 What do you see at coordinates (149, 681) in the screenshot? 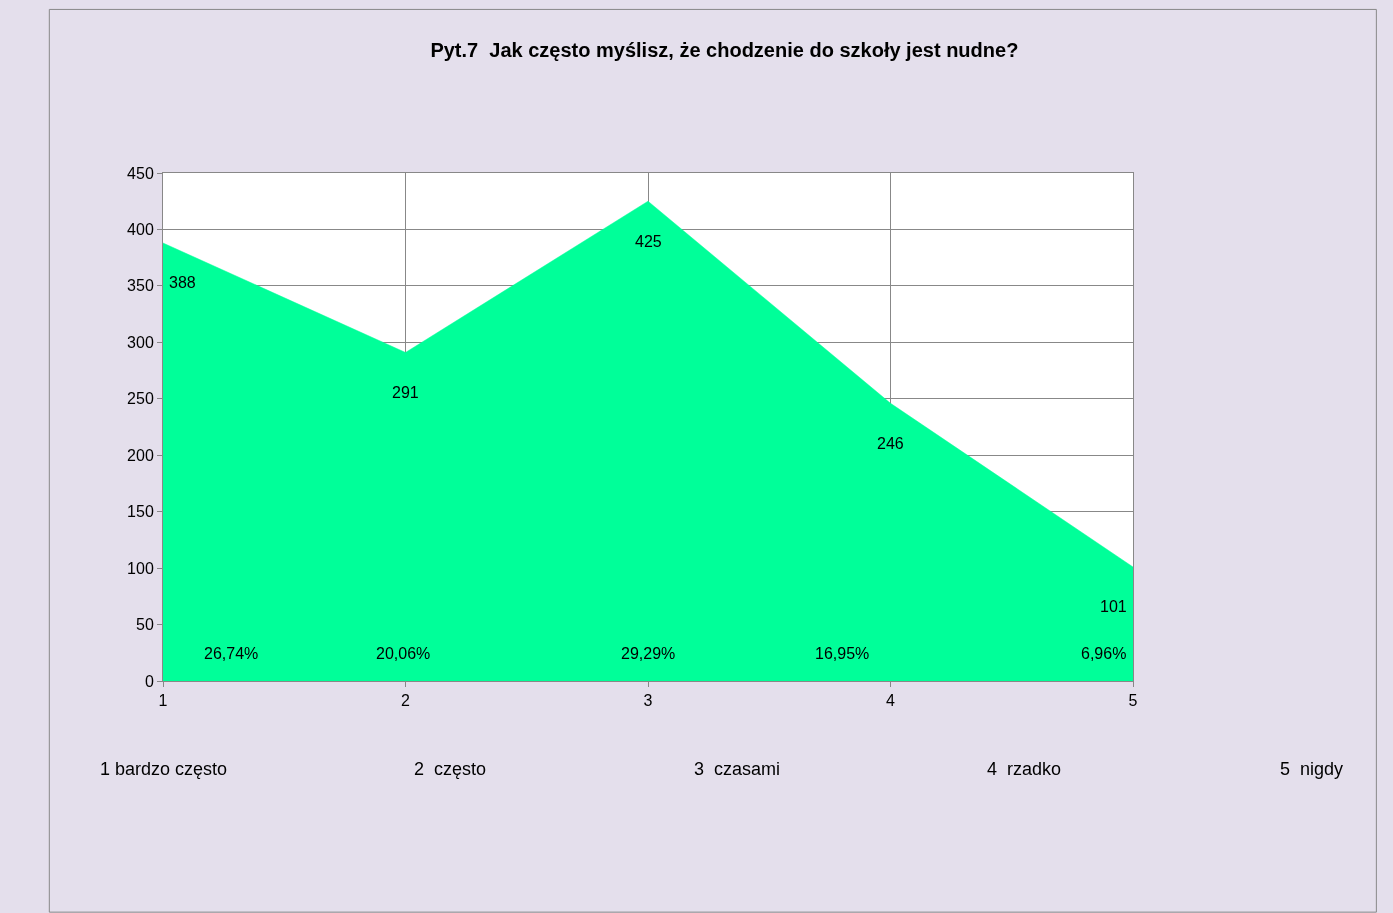
I see `y-tick-label: 0` at bounding box center [149, 681].